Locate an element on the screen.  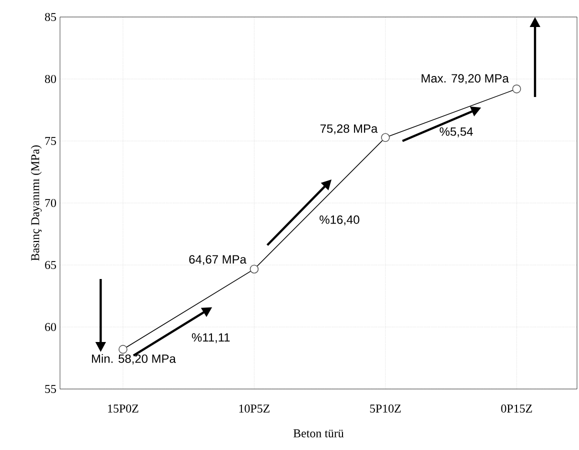
y-tick-label: 70 is located at coordinates (50, 203).